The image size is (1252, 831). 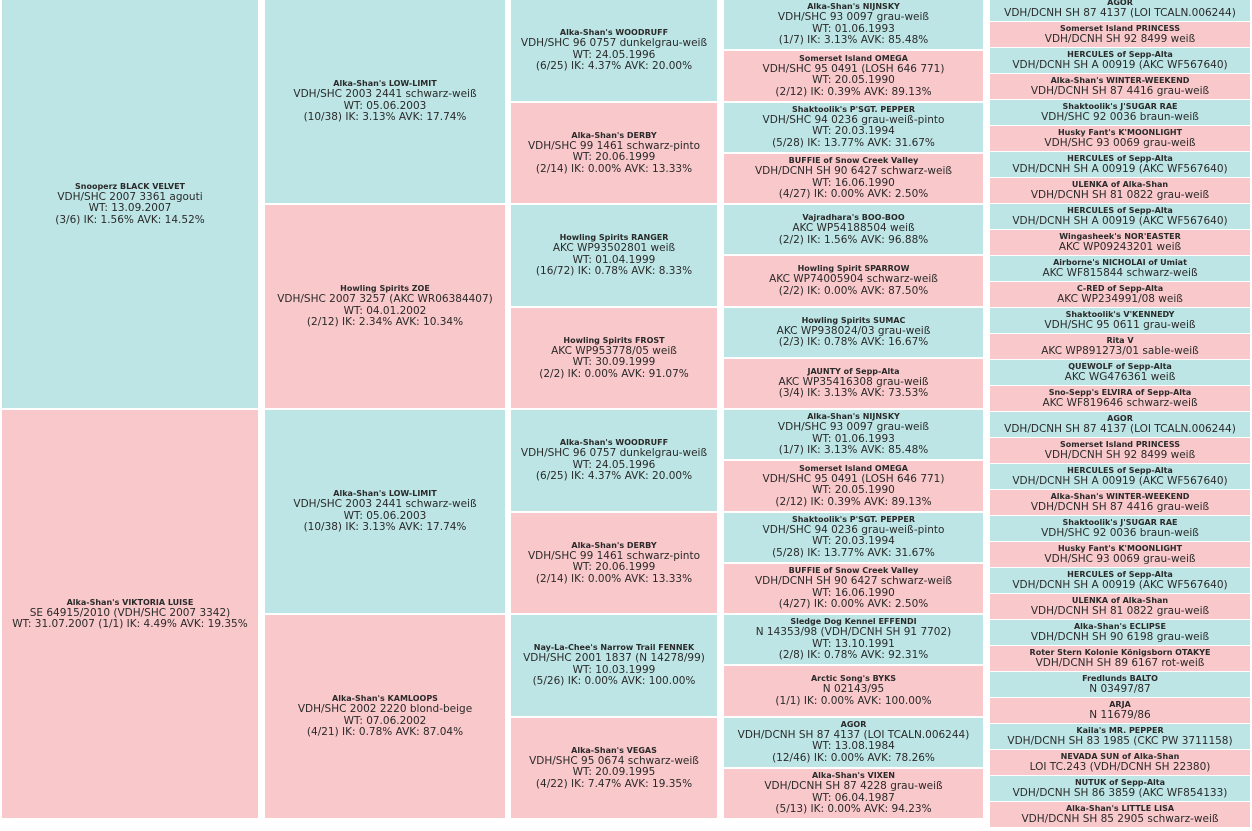 I want to click on ancestor-detail: (2/12) IK: 0.39% AVK: 89.13%, so click(x=853, y=91).